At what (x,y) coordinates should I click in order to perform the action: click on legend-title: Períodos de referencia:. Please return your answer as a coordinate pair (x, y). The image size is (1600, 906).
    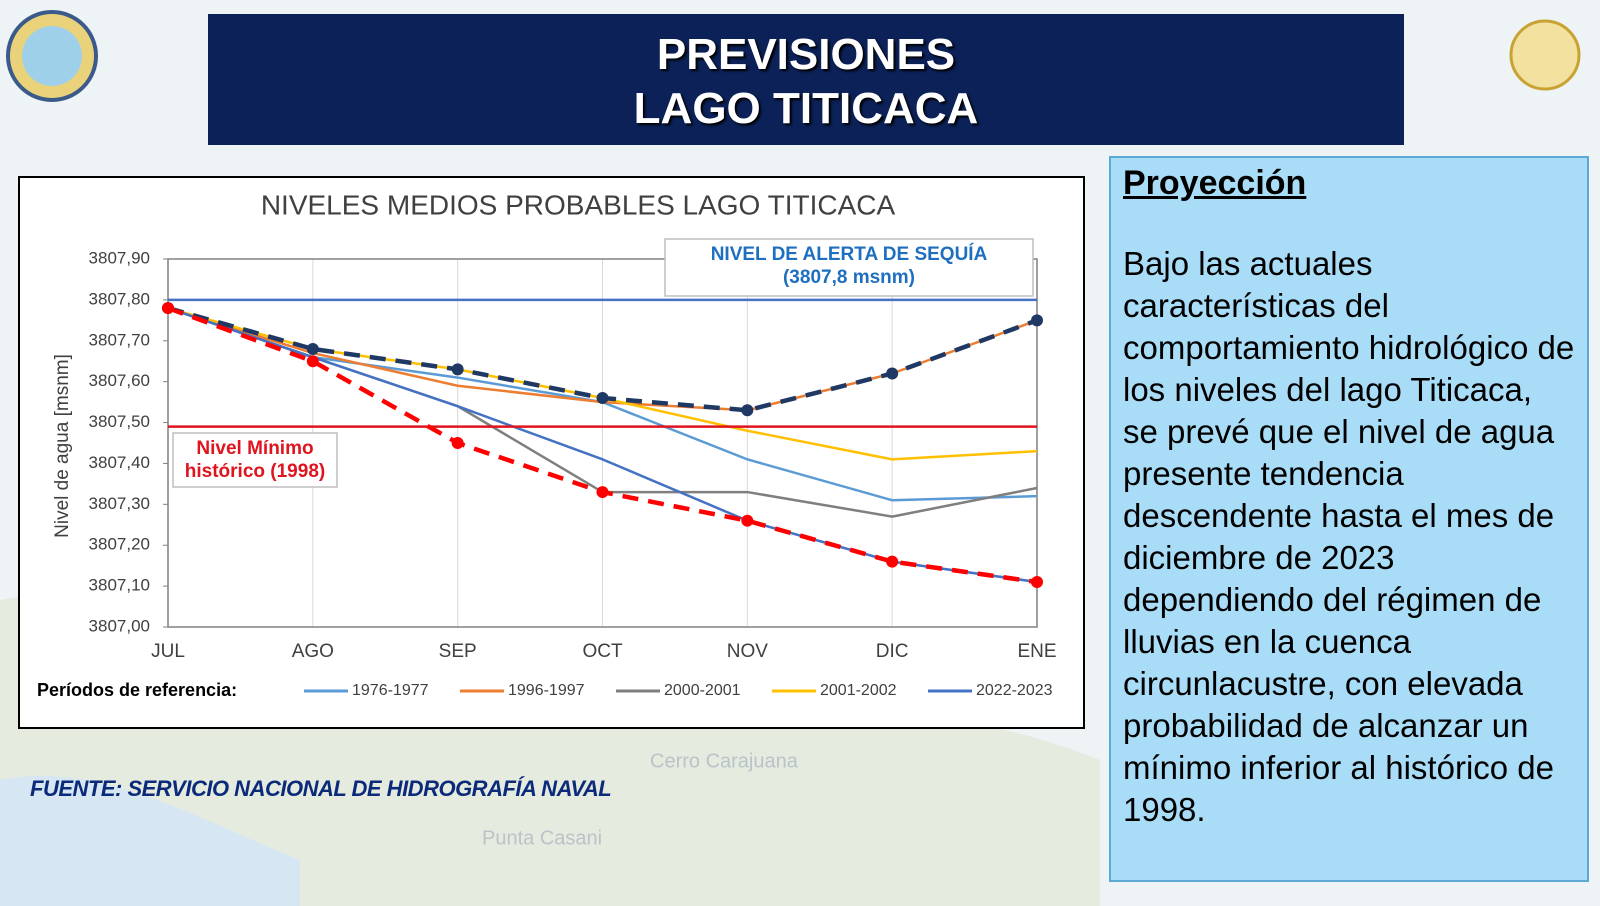
    Looking at the image, I should click on (137, 690).